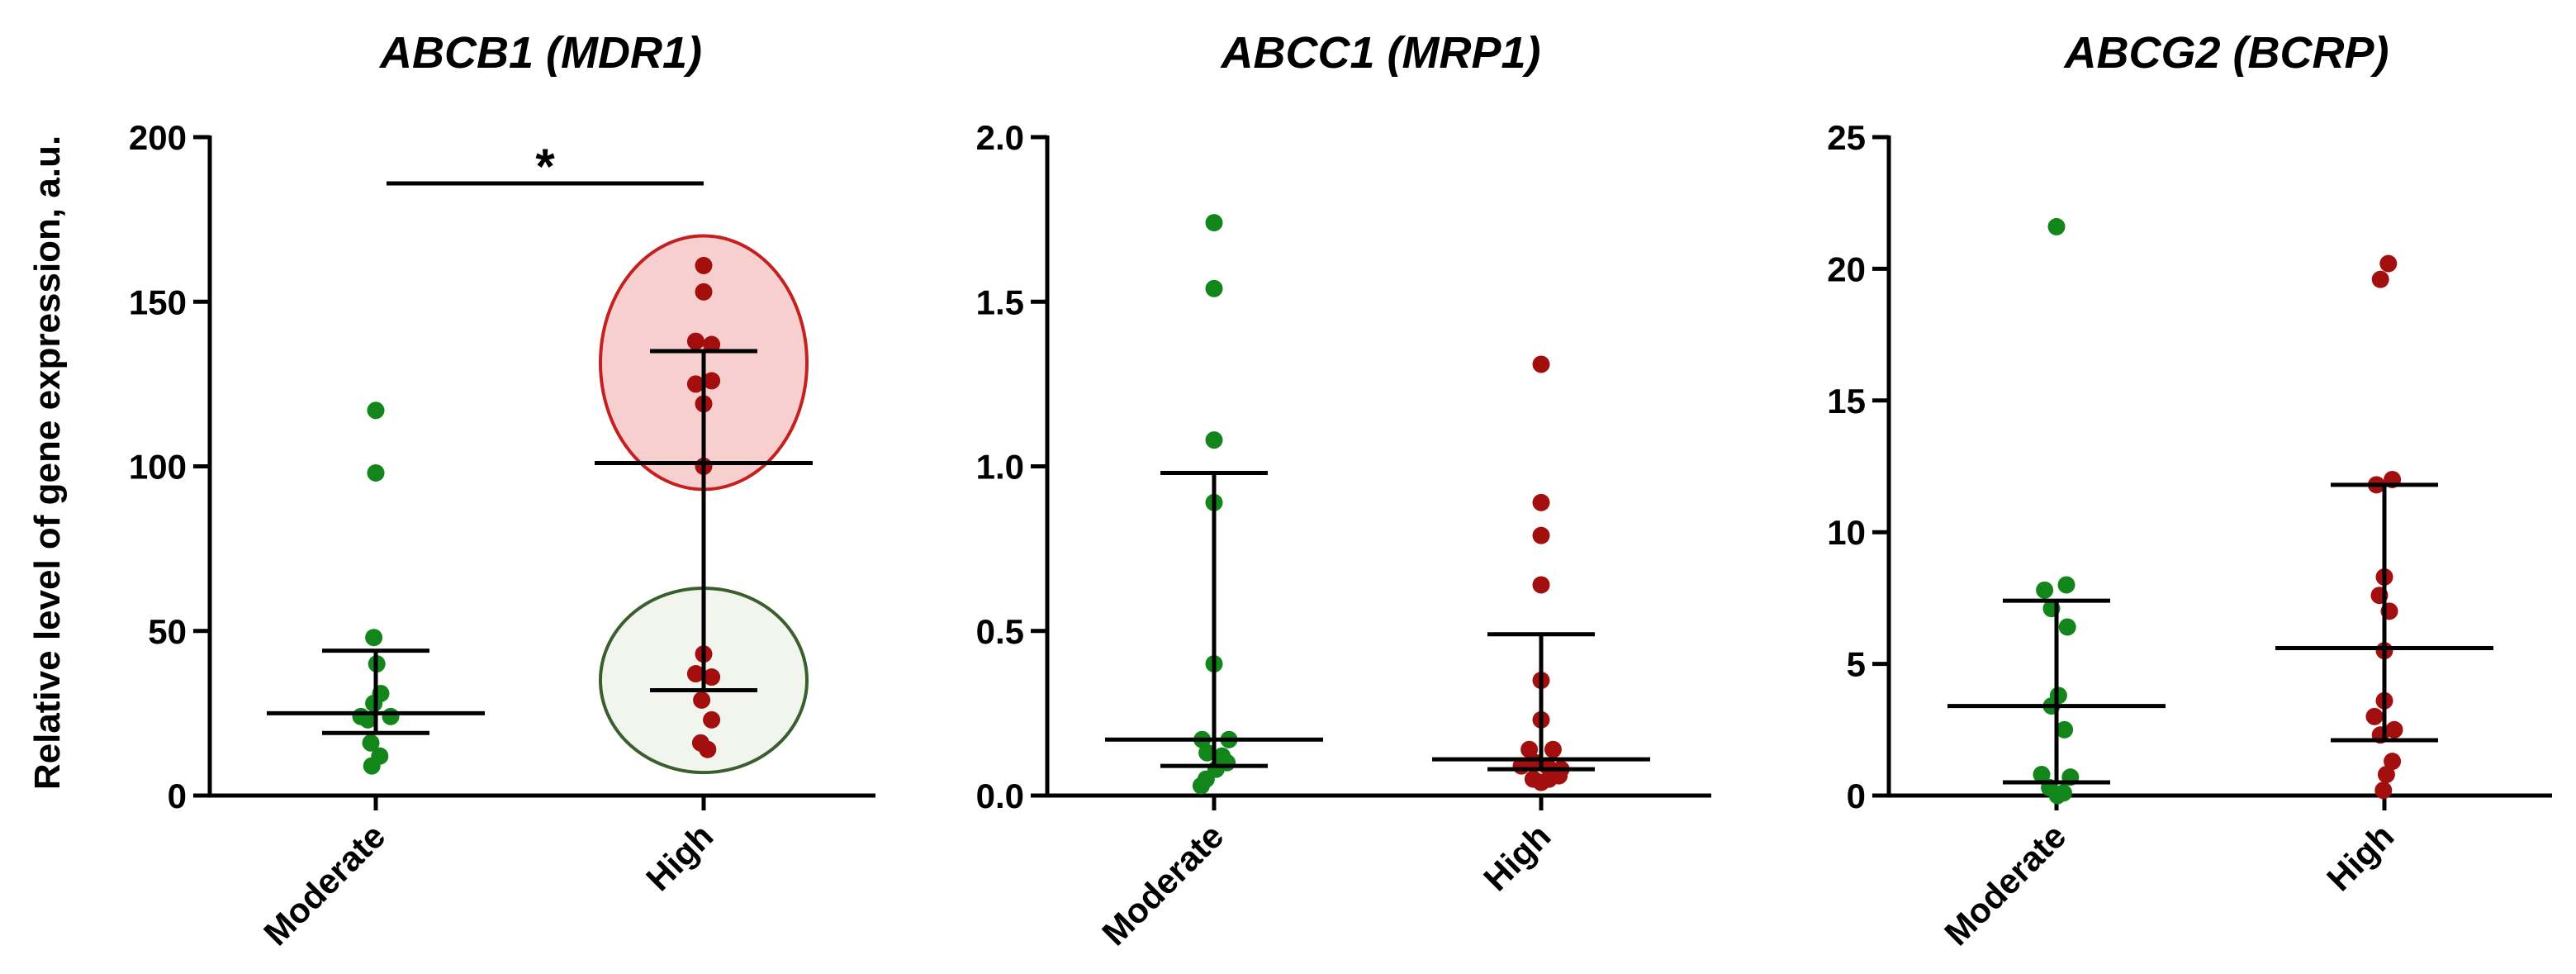 The height and width of the screenshot is (974, 2576). I want to click on y-tick-label: 50, so click(167, 631).